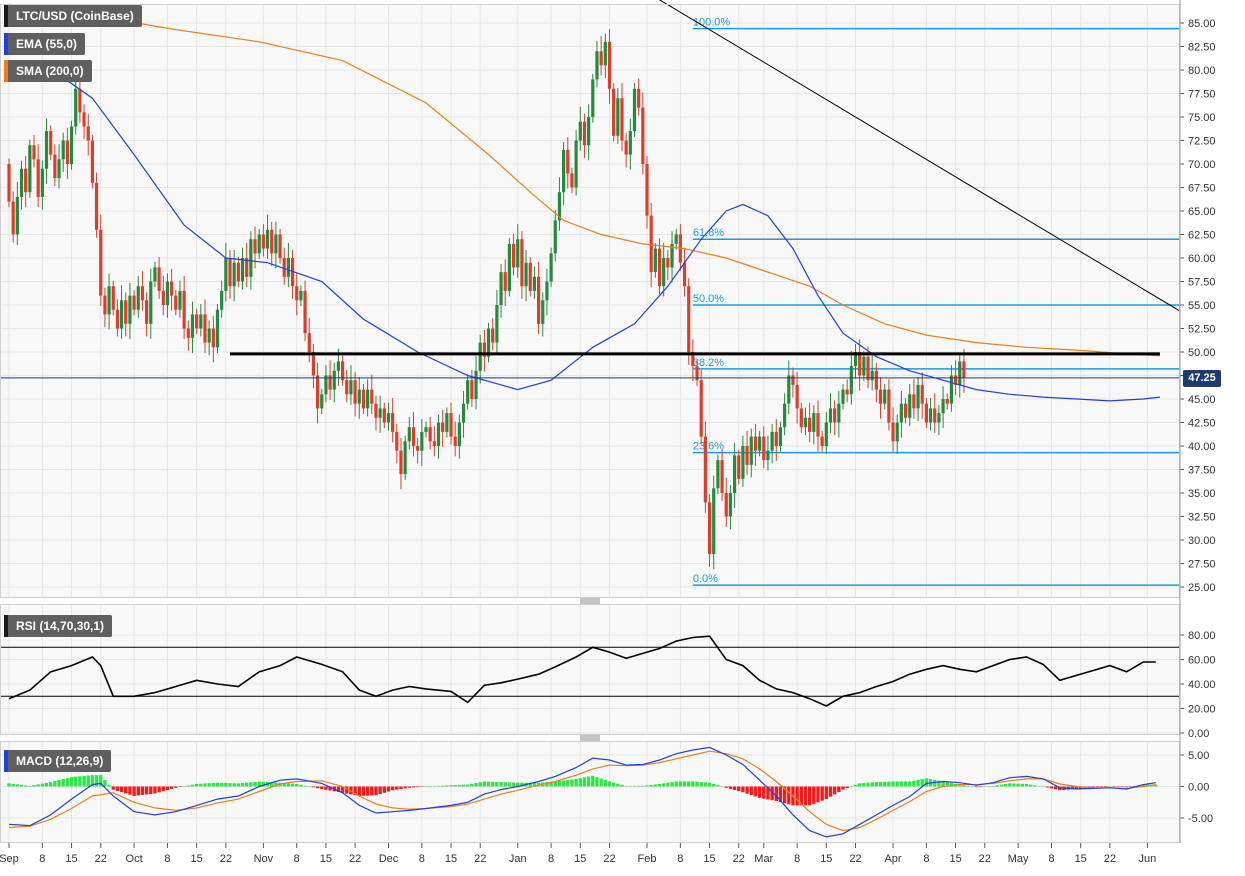 Image resolution: width=1245 pixels, height=876 pixels. I want to click on legend-sma: SMA (200,0), so click(48, 71).